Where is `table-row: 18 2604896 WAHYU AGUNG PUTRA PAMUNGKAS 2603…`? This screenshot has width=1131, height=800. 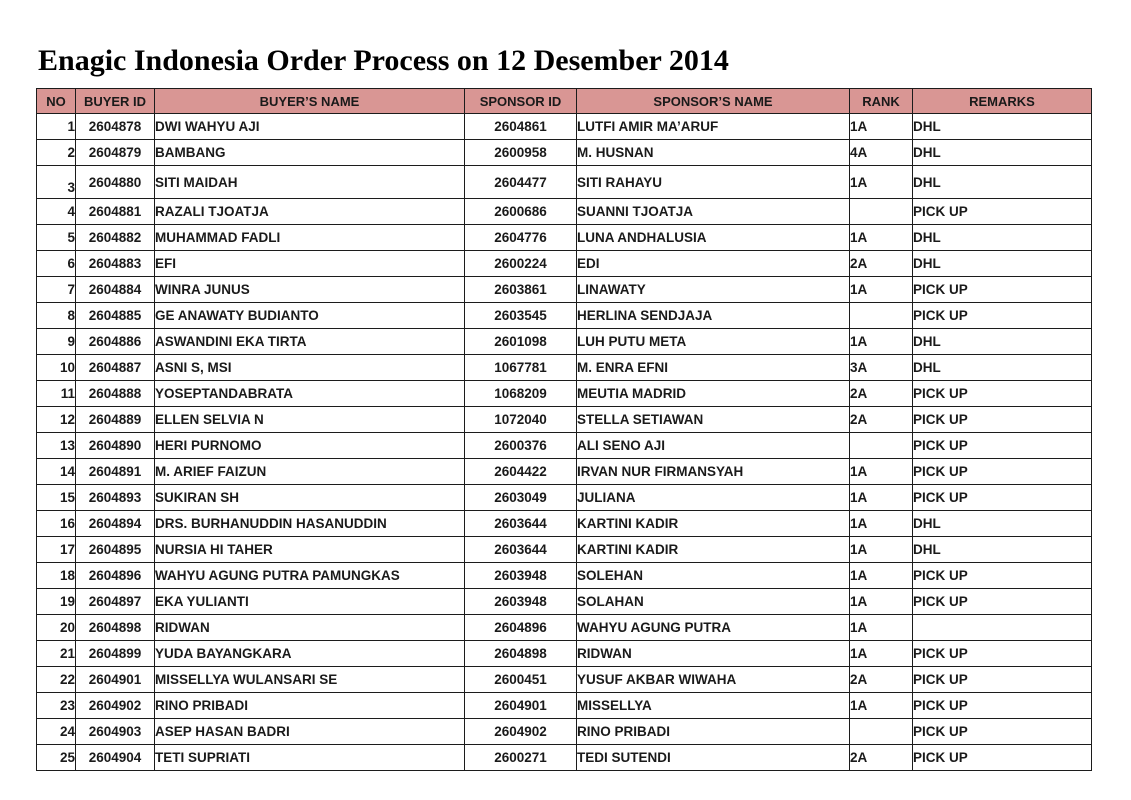 table-row: 18 2604896 WAHYU AGUNG PUTRA PAMUNGKAS 2603… is located at coordinates (564, 575).